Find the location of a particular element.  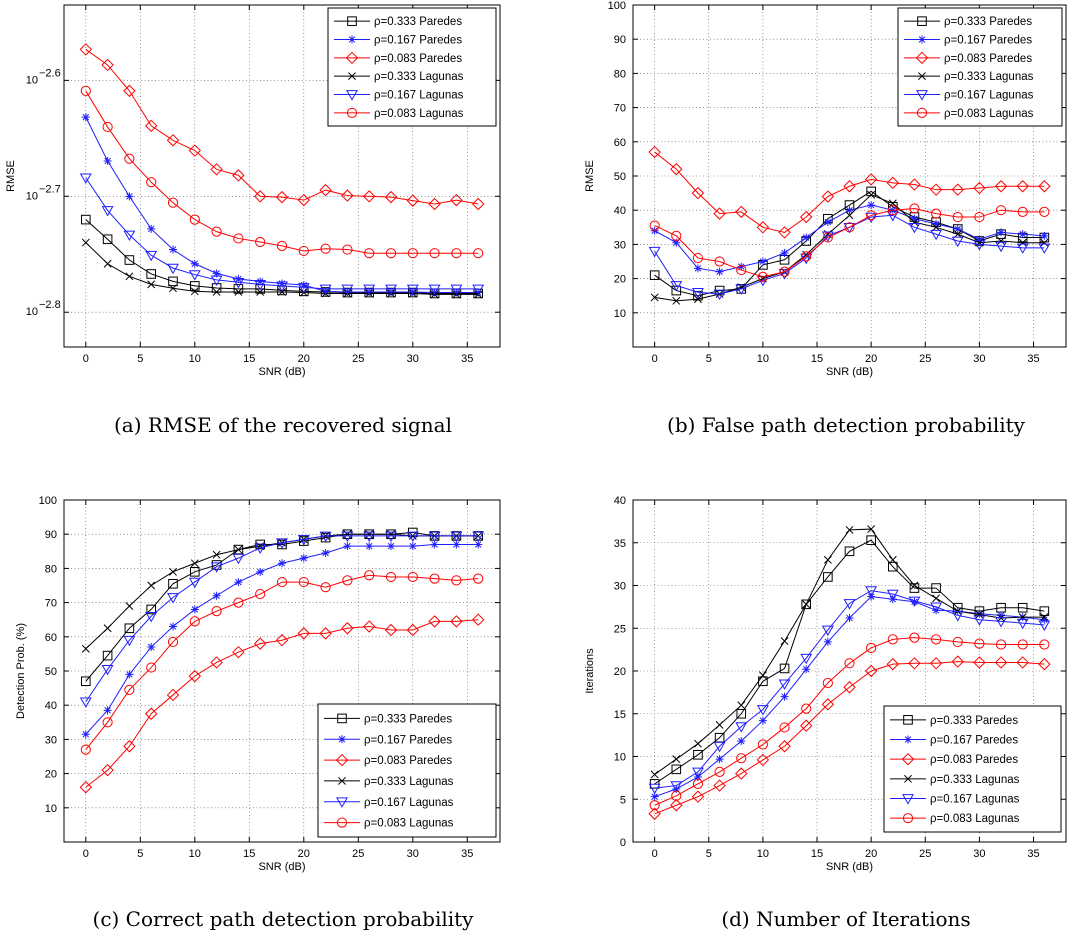

y-tick-label: 100 is located at coordinates (48, 501).